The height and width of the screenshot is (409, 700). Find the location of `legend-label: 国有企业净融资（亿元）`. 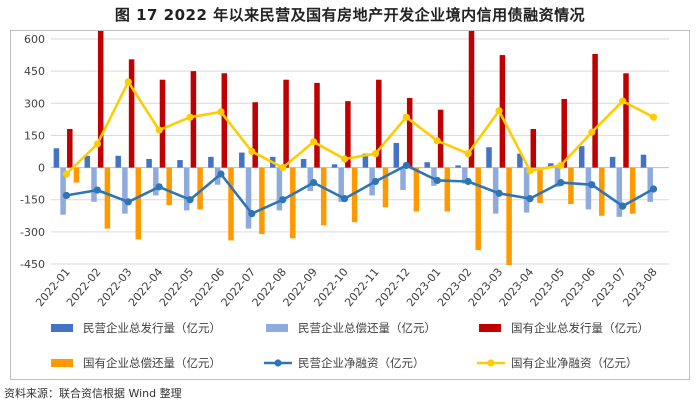

legend-label: 国有企业净融资（亿元） is located at coordinates (574, 363).